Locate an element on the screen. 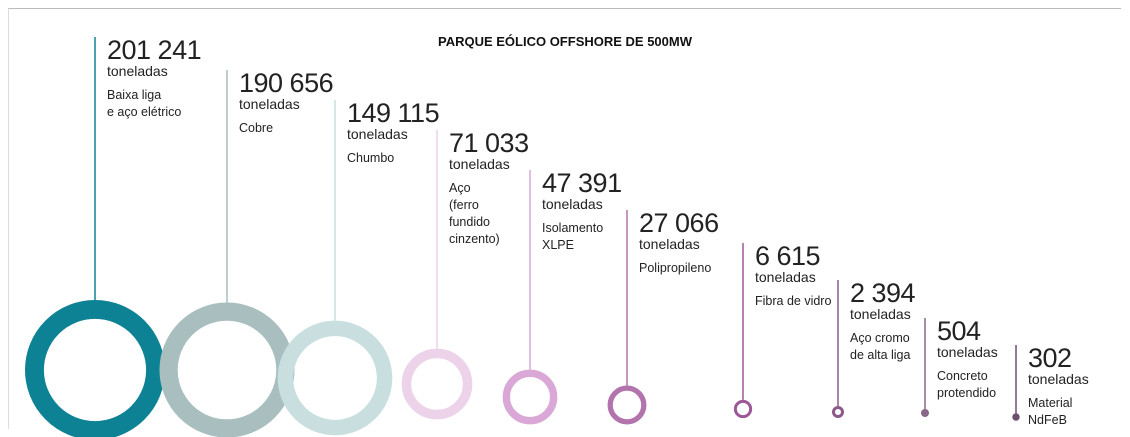  category-label: Polipropileno is located at coordinates (675, 268).